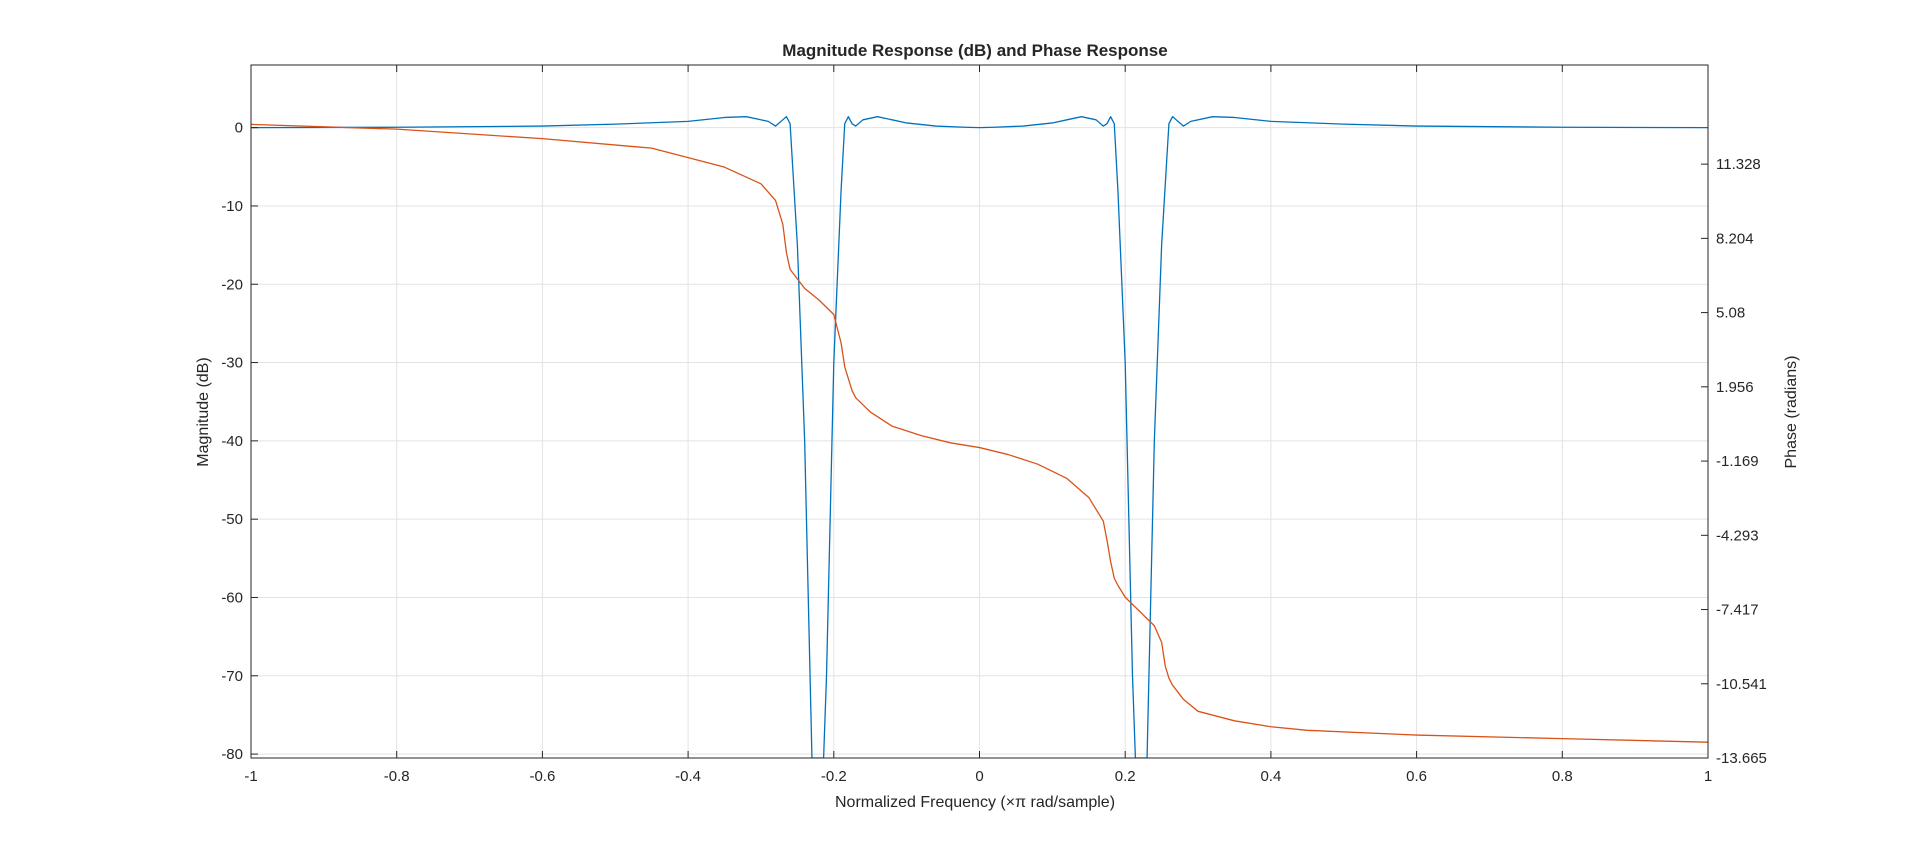 The height and width of the screenshot is (848, 1920). I want to click on x-tick-label: -1, so click(250, 776).